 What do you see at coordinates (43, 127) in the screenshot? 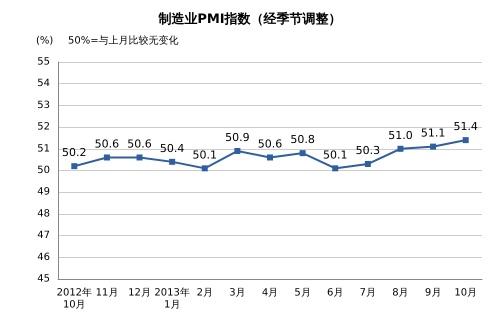
I see `y-tick-label: 52` at bounding box center [43, 127].